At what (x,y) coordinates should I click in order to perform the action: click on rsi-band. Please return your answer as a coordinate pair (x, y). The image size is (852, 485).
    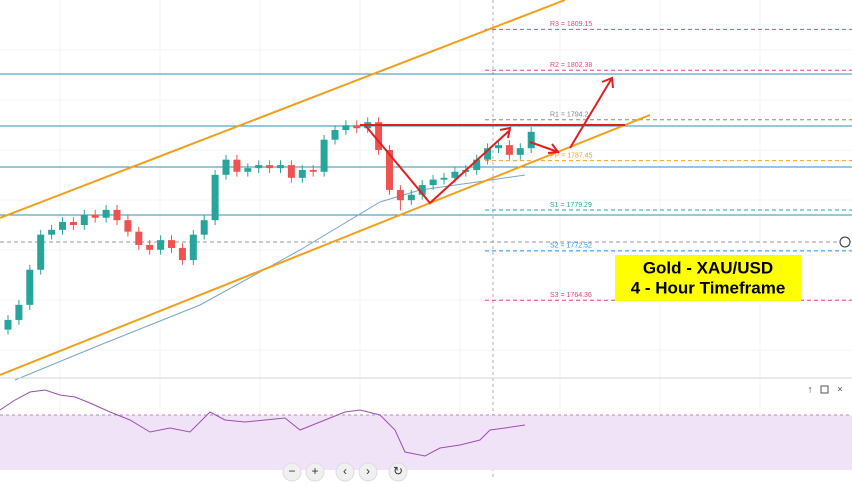
    Looking at the image, I should click on (426, 442).